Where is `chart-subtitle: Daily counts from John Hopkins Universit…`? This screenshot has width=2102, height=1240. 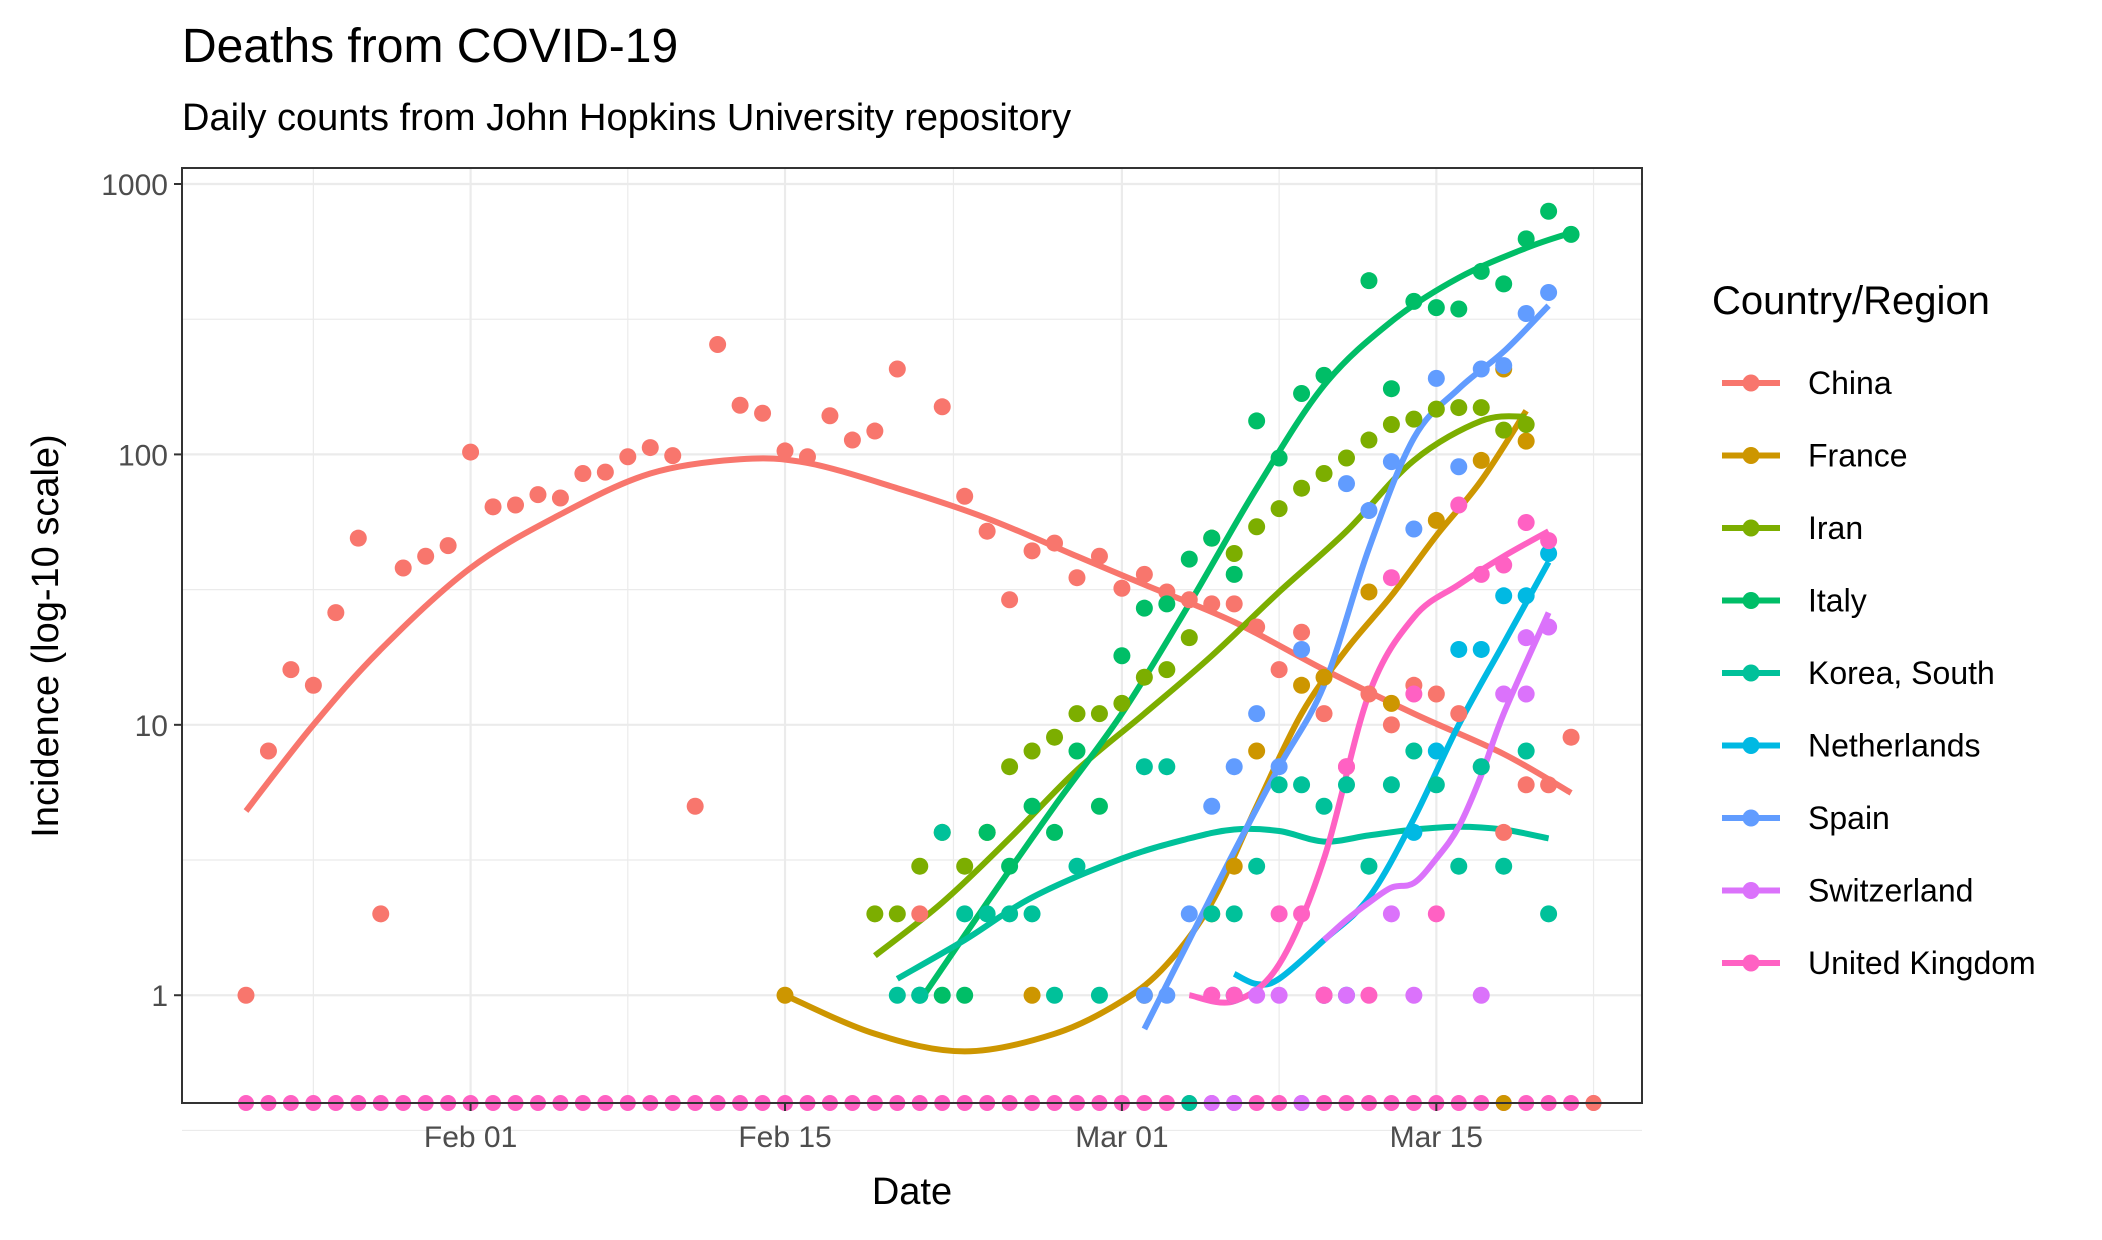 chart-subtitle: Daily counts from John Hopkins Universit… is located at coordinates (626, 118).